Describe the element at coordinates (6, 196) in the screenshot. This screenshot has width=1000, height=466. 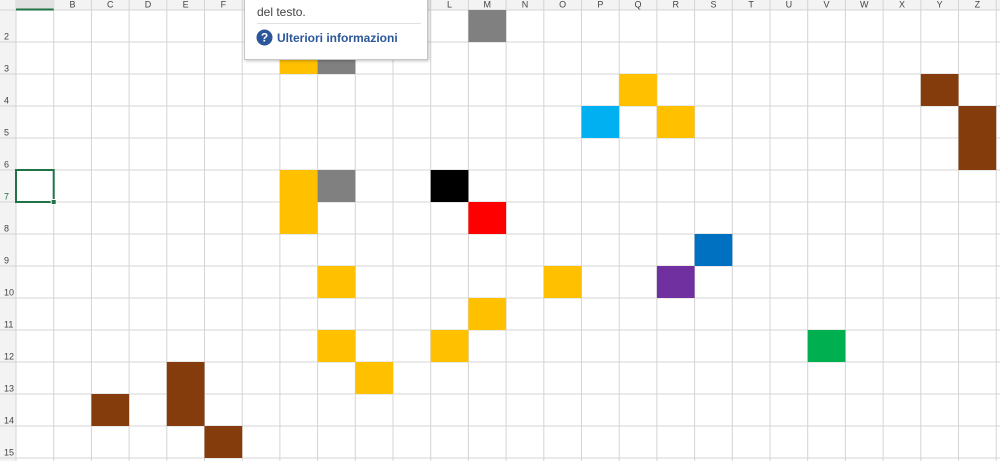
I see `row-header: 7` at that location.